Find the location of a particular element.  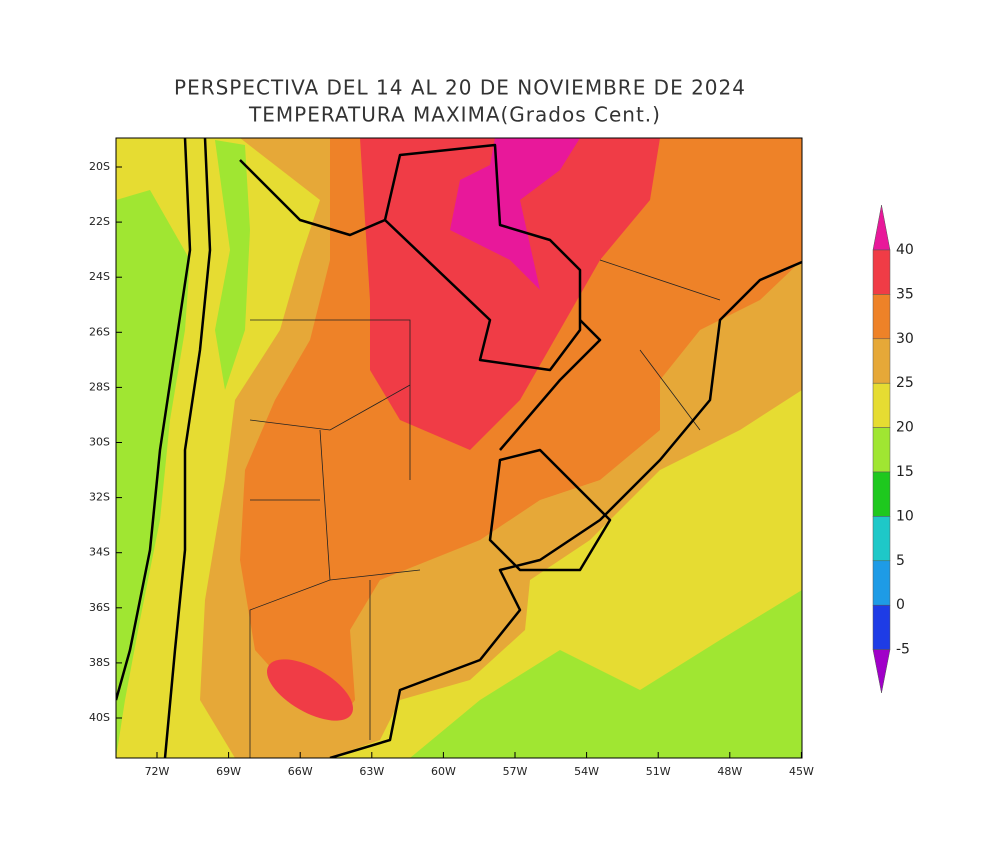

lat-label: 20S is located at coordinates (99, 166).